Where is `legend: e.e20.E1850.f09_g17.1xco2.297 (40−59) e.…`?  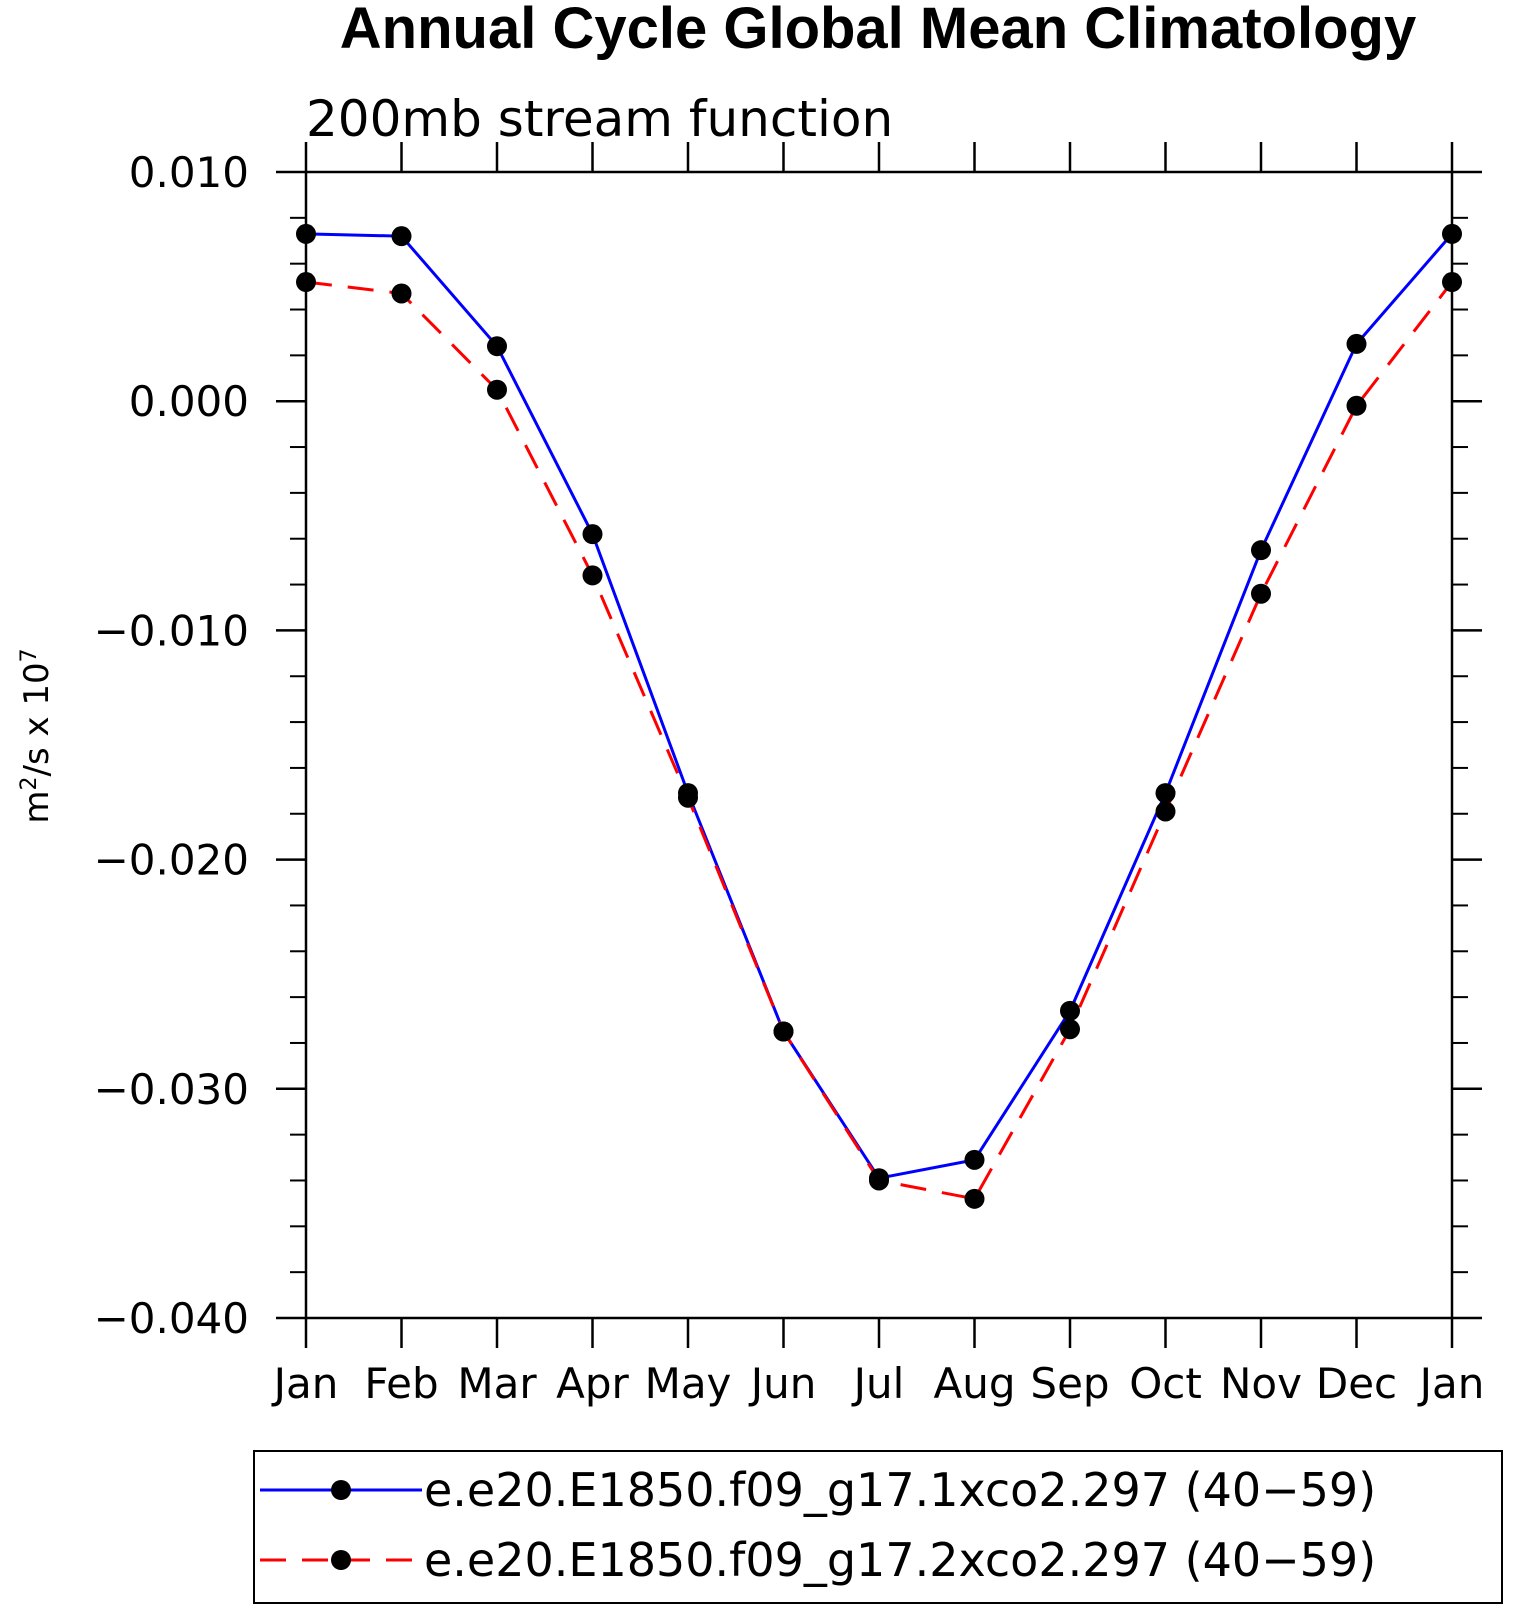 legend: e.e20.E1850.f09_g17.1xco2.297 (40−59) e.… is located at coordinates (878, 1527).